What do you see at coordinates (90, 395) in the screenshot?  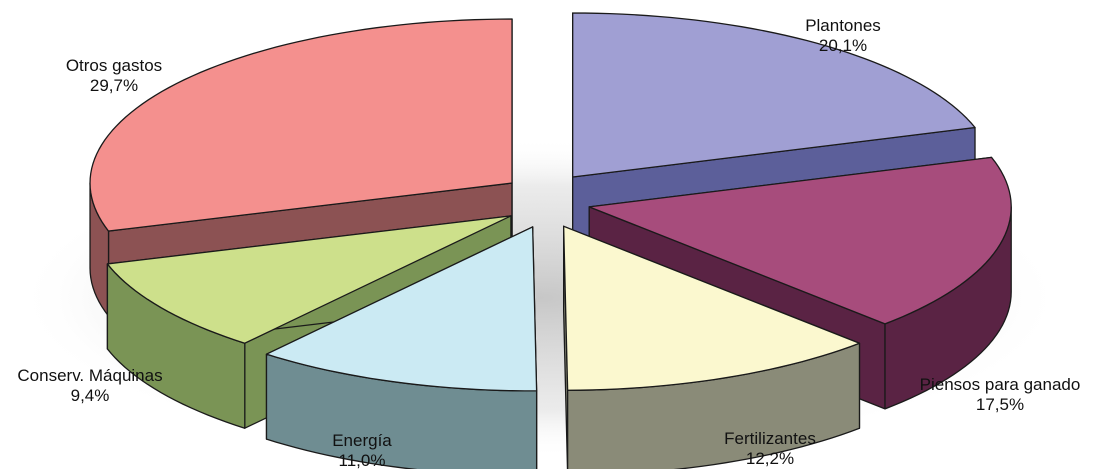 I see `value-label-conserv-maquinas: 9,4%` at bounding box center [90, 395].